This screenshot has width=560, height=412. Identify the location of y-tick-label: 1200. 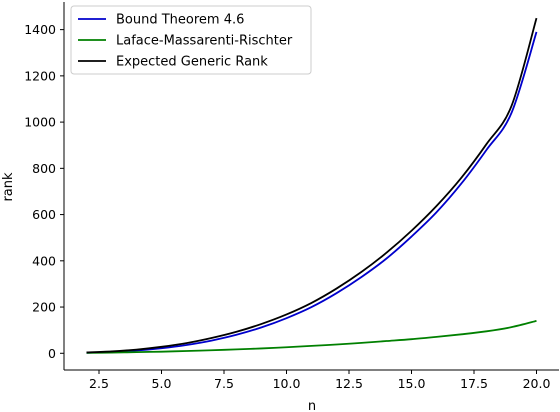
(40, 75).